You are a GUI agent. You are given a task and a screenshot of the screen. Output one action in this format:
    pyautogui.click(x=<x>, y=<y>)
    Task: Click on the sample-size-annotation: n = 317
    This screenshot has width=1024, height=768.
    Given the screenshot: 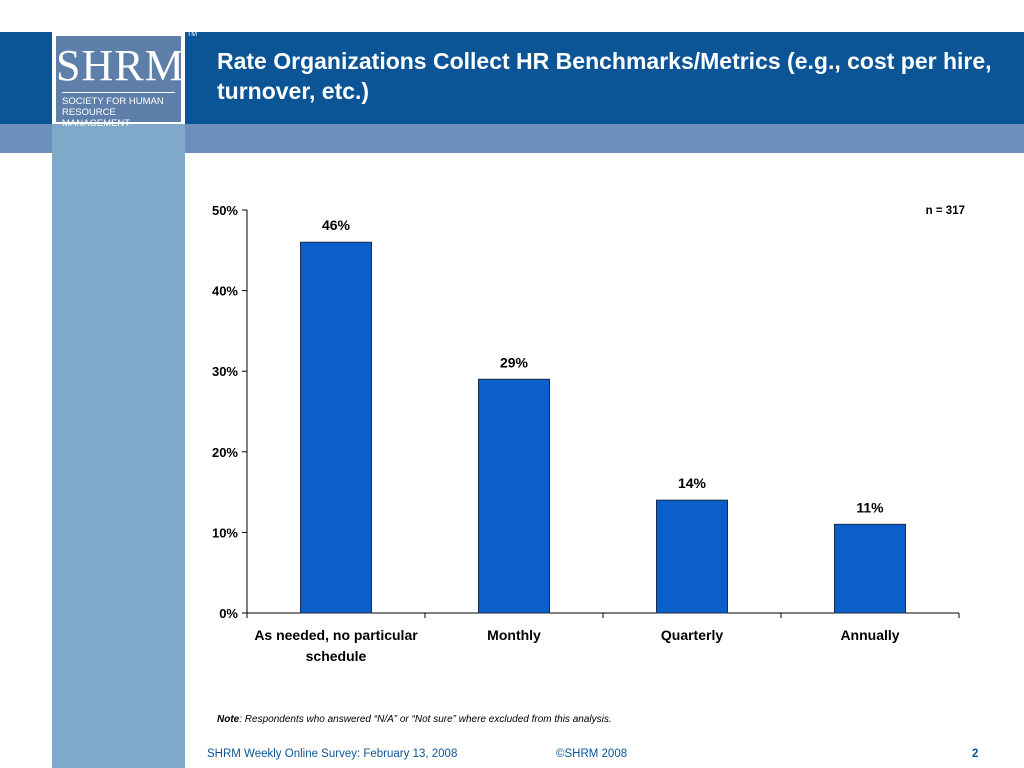 What is the action you would take?
    pyautogui.click(x=945, y=211)
    